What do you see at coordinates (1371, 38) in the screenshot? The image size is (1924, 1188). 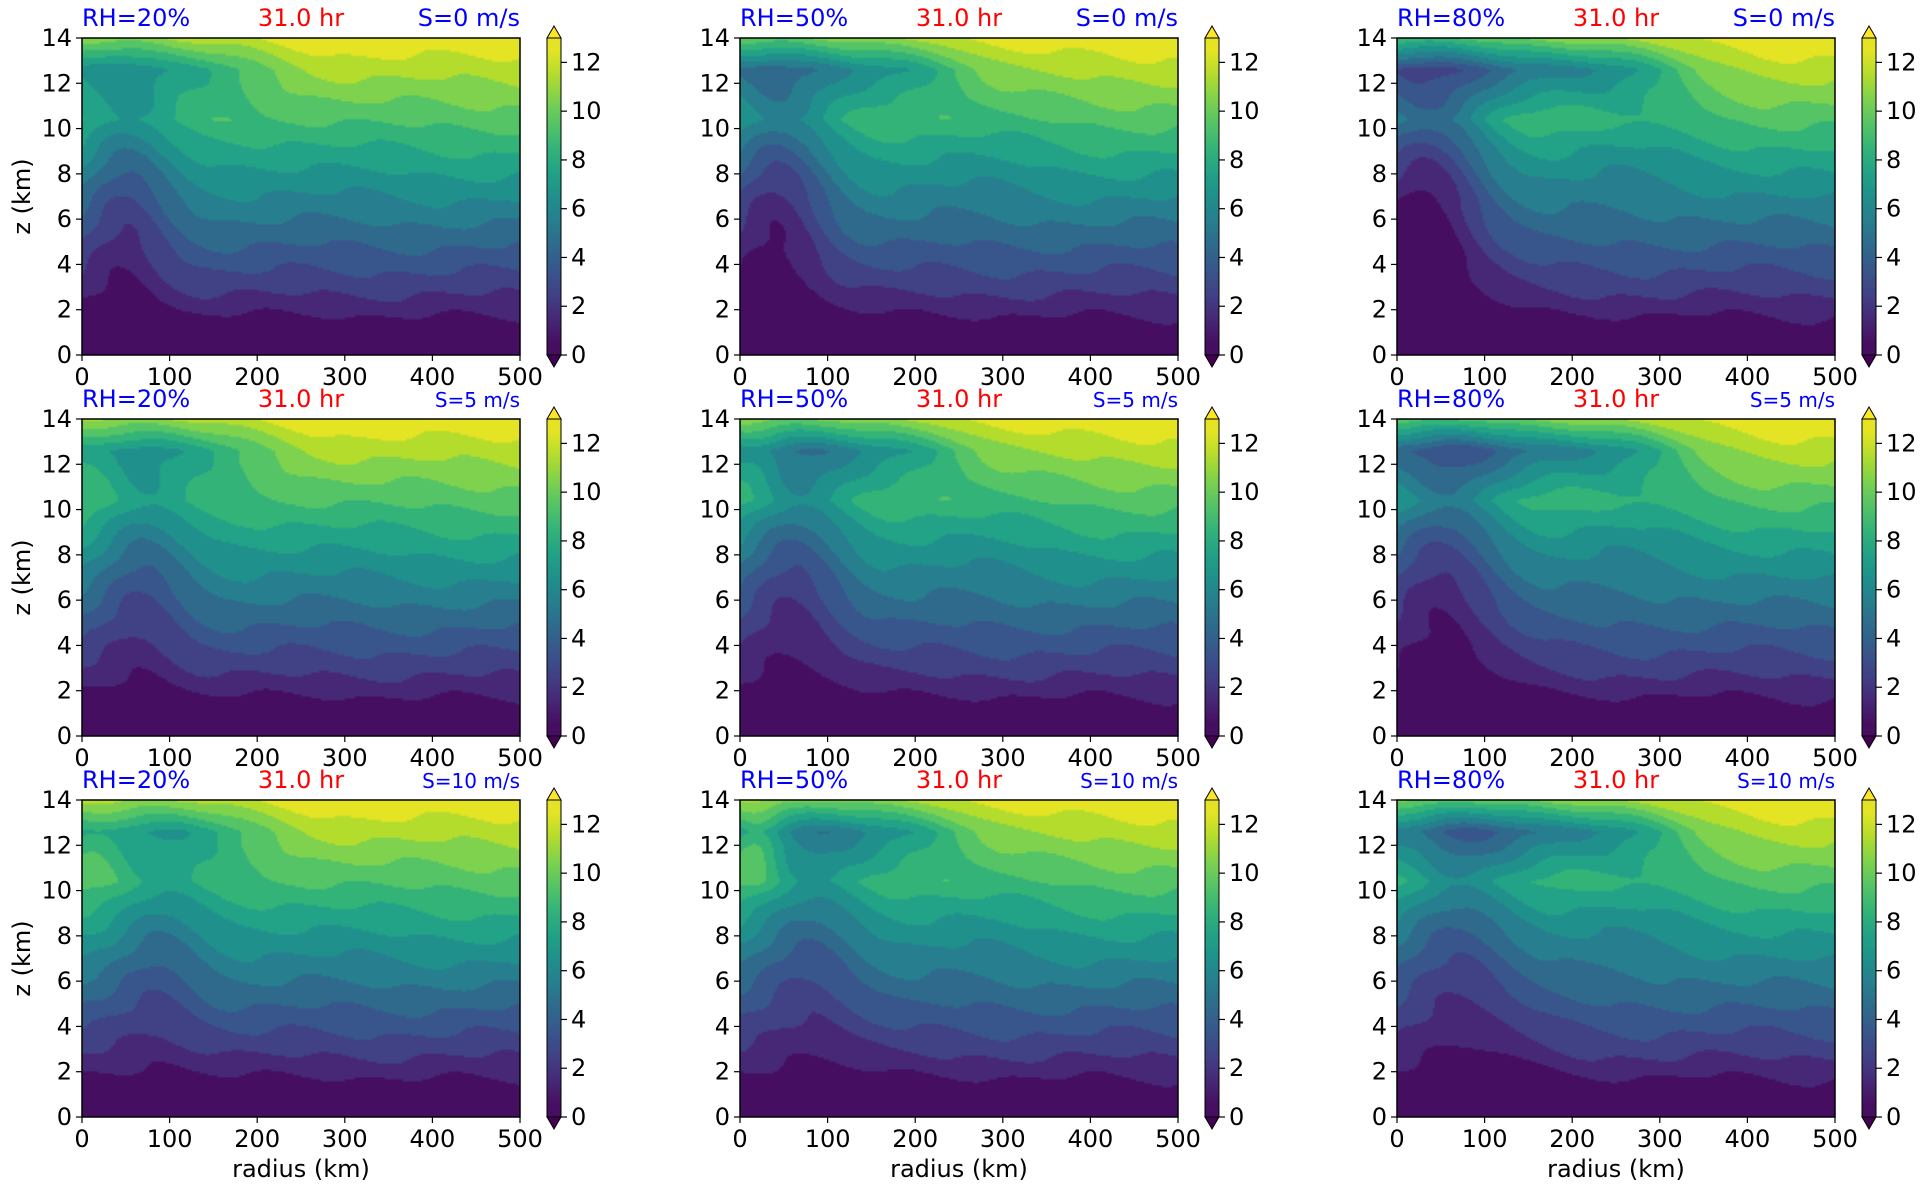 I see `y-tick-label: 14` at bounding box center [1371, 38].